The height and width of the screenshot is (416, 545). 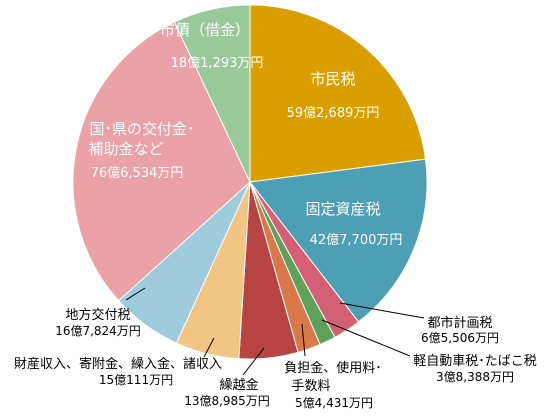 I want to click on label-futan-line2: 手数料, so click(x=310, y=386).